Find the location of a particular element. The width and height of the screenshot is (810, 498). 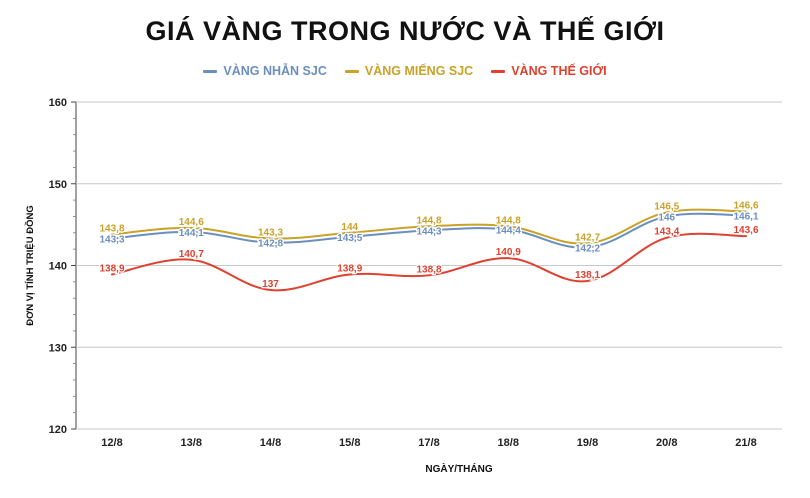

data-label: 143,4 is located at coordinates (666, 232).